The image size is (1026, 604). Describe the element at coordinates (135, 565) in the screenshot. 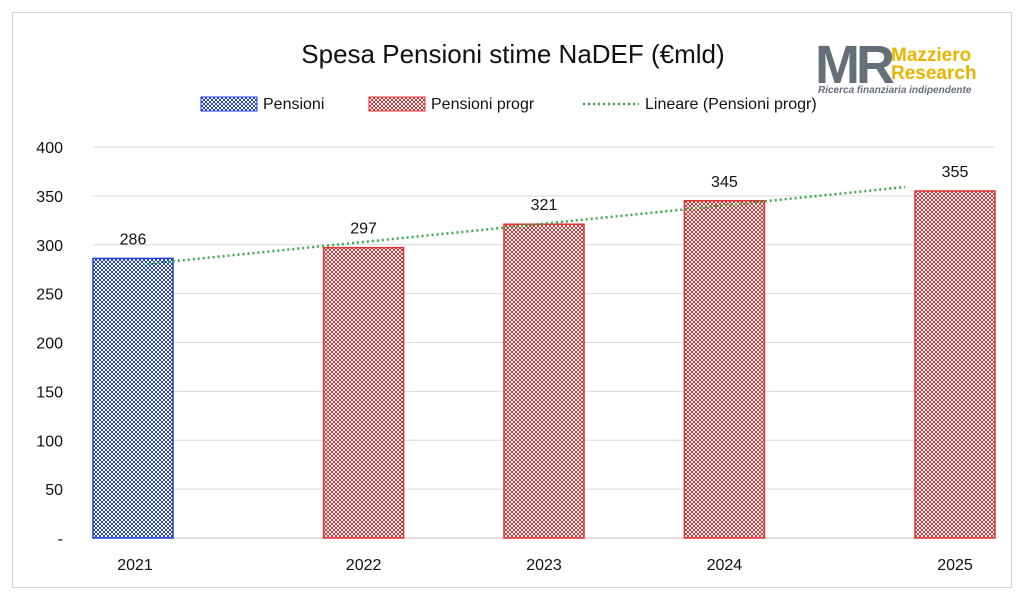

I see `x-tick-label: 2021` at that location.